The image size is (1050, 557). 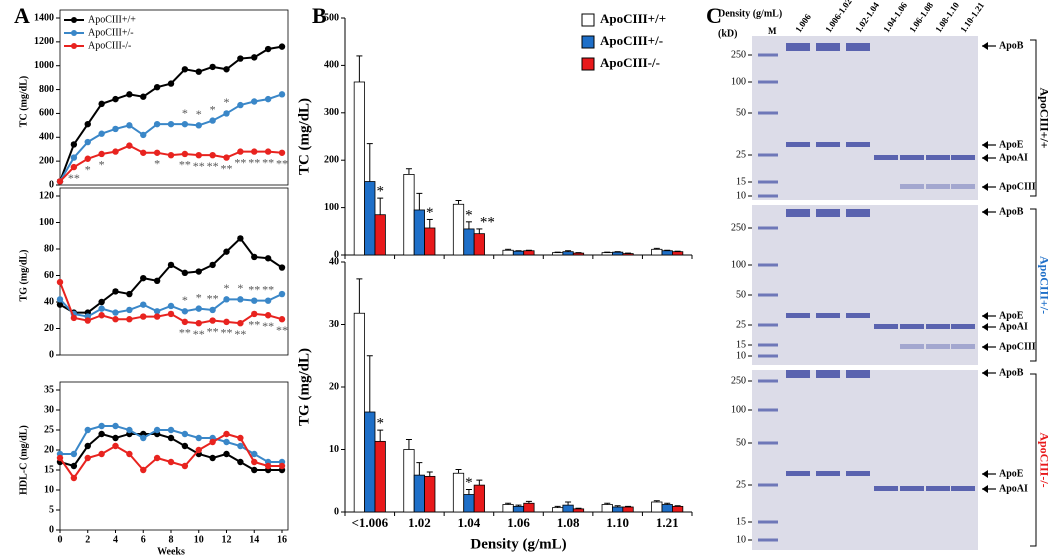 I want to click on x-axis-label: Weeks, so click(x=171, y=551).